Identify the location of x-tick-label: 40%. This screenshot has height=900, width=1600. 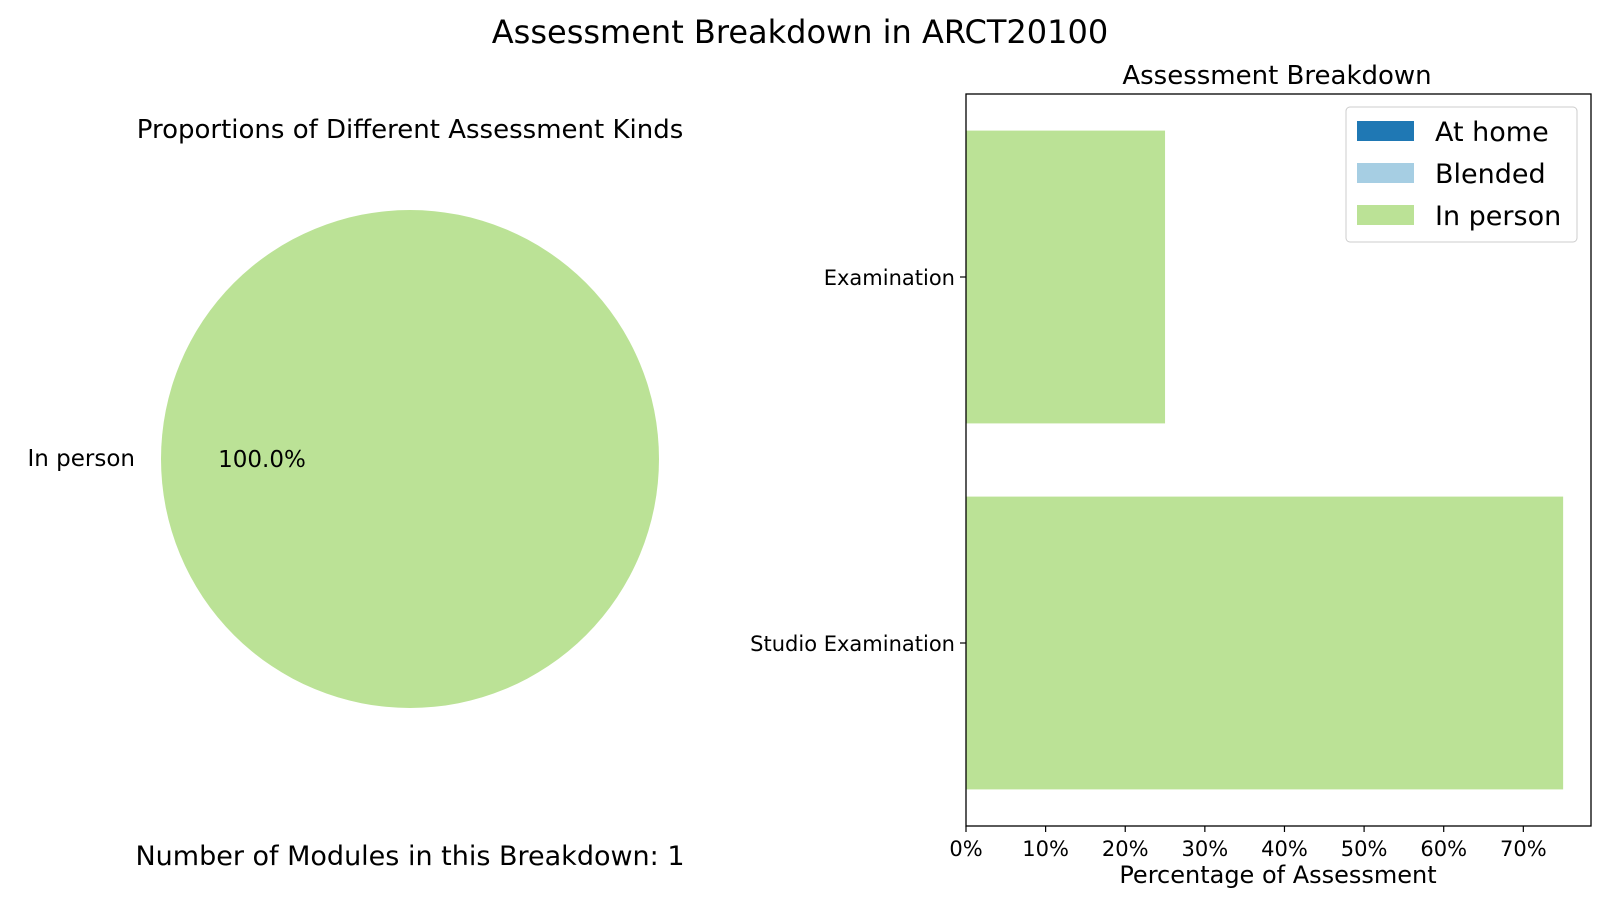
(1284, 849).